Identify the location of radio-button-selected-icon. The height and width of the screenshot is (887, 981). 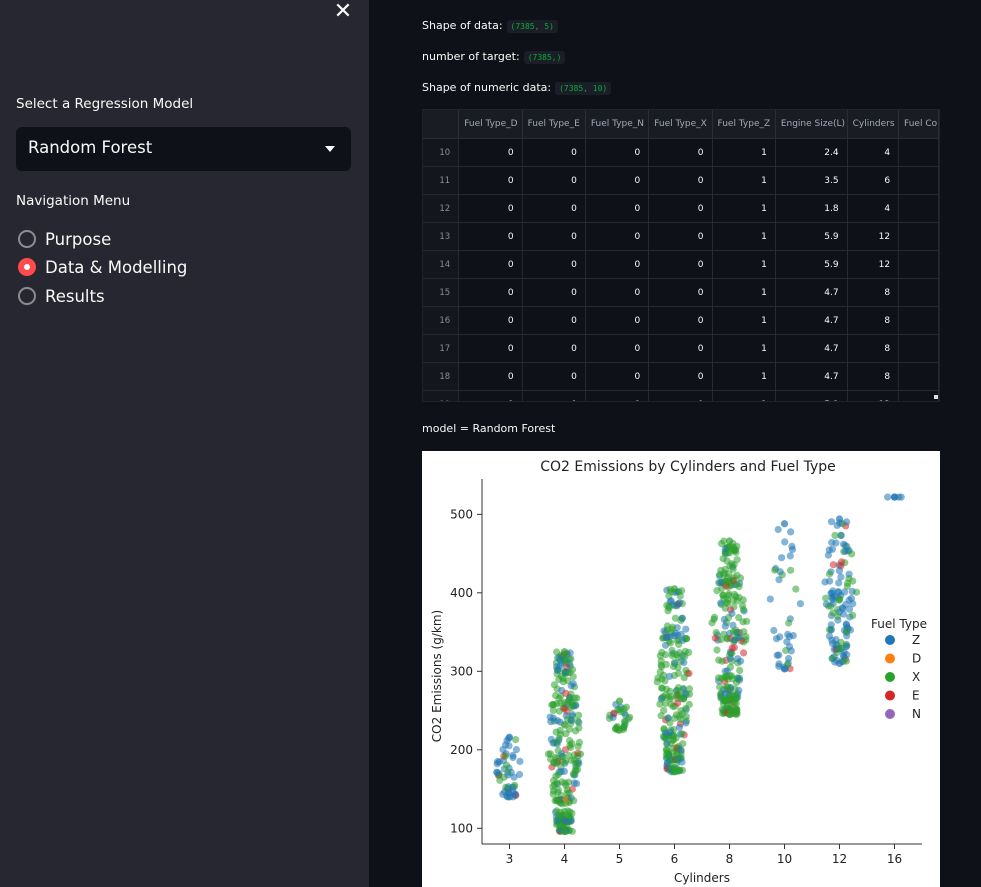
(27, 267).